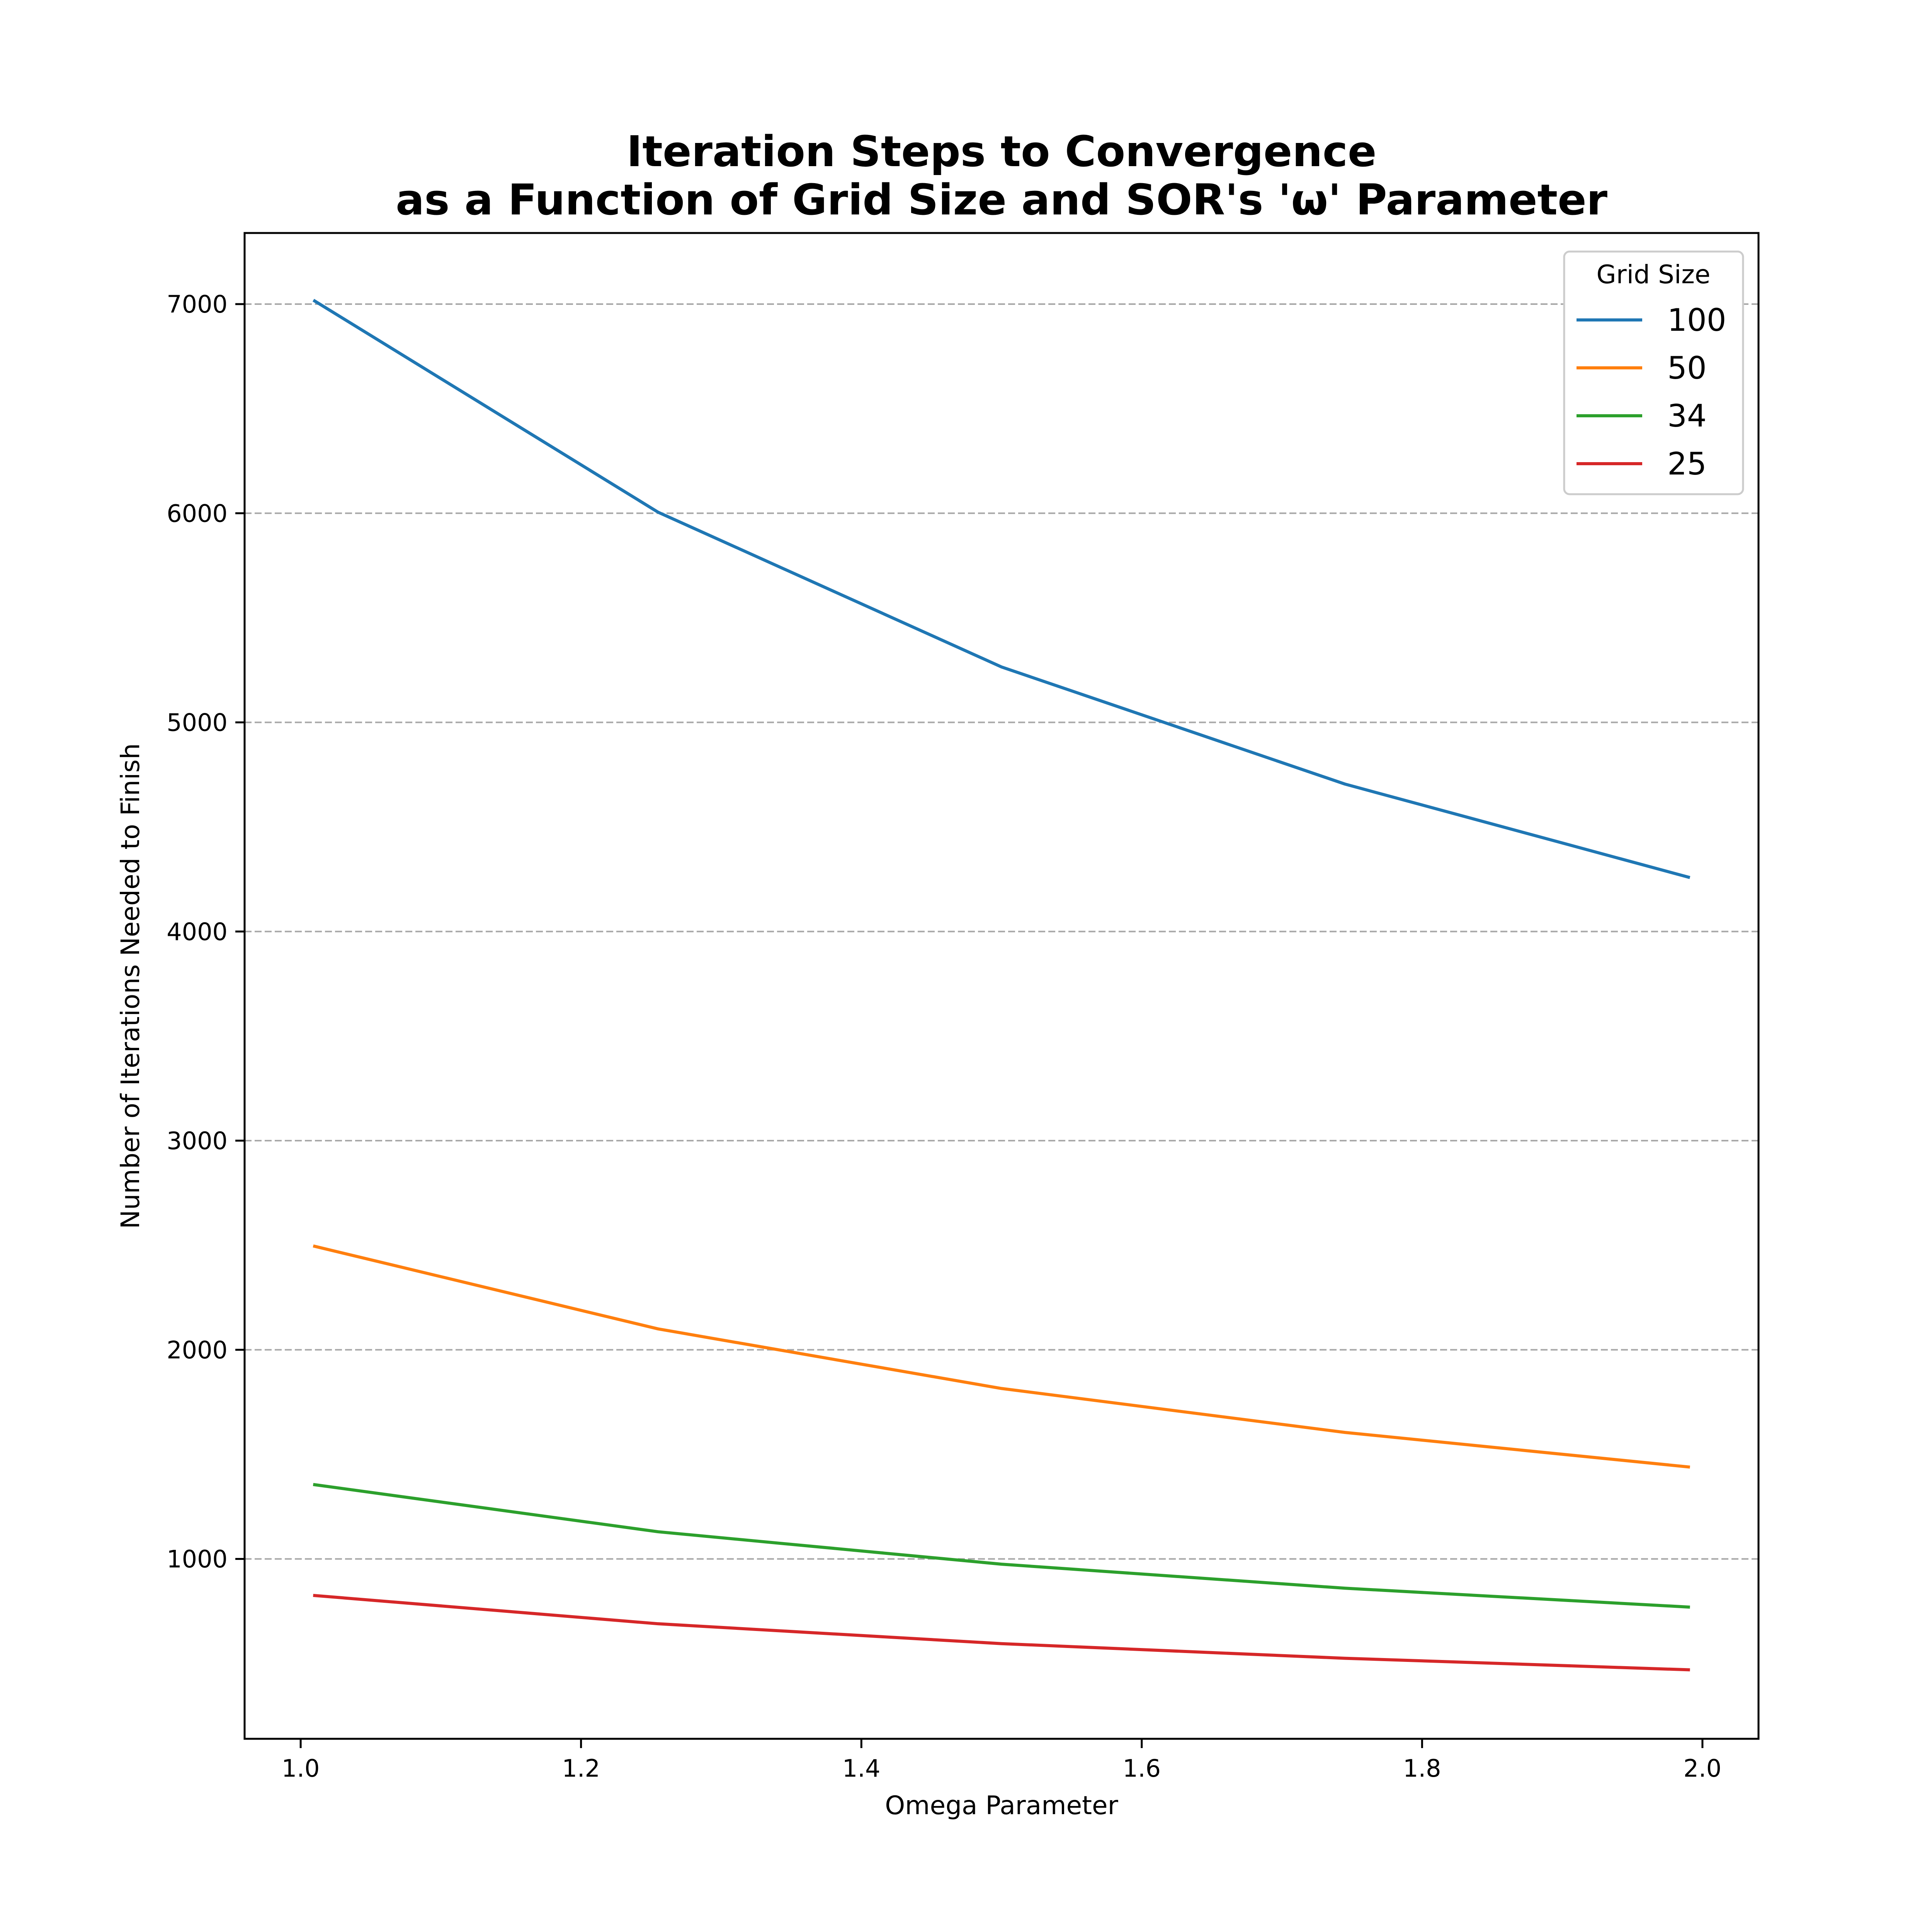  I want to click on legend-title: Grid Size, so click(1654, 275).